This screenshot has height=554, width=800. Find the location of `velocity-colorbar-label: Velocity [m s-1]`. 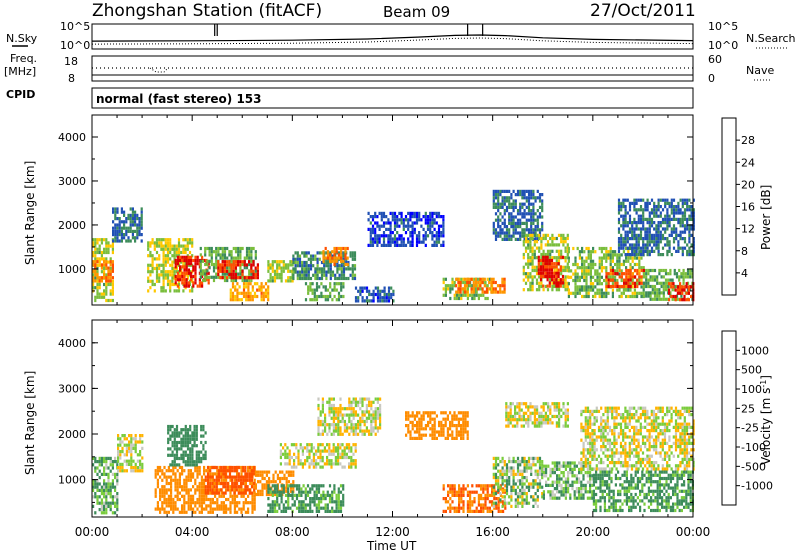

velocity-colorbar-label: Velocity [m s-1] is located at coordinates (766, 420).